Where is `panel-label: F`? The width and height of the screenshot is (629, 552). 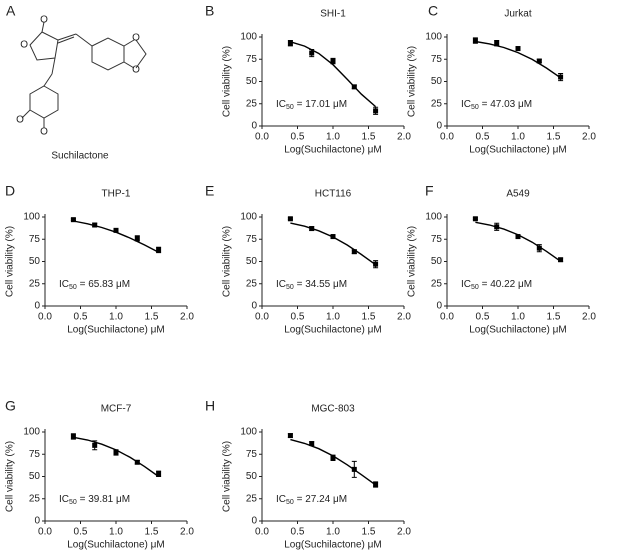
panel-label: F is located at coordinates (429, 191).